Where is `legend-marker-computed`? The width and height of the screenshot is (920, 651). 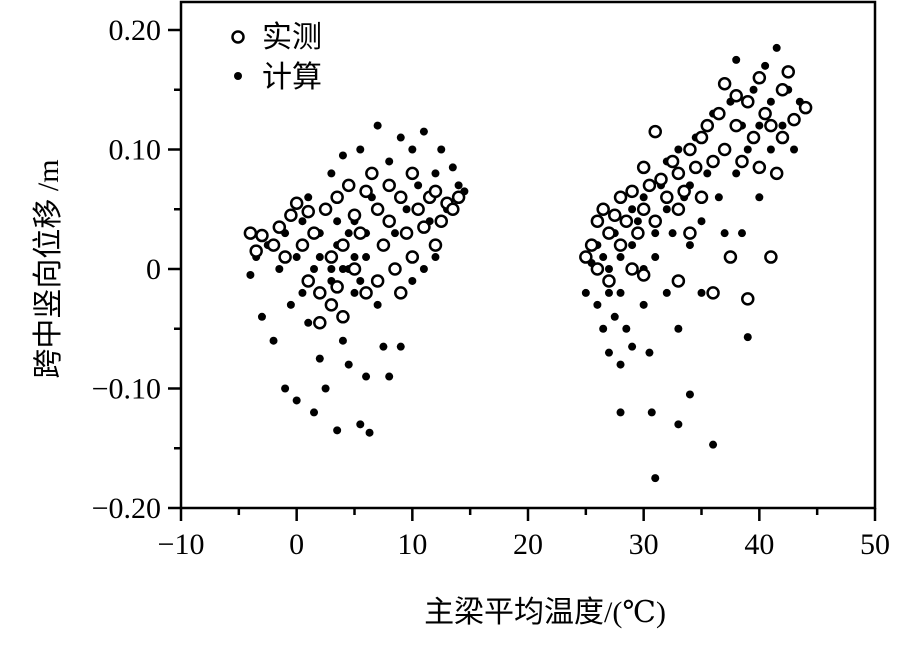 legend-marker-computed is located at coordinates (238, 76).